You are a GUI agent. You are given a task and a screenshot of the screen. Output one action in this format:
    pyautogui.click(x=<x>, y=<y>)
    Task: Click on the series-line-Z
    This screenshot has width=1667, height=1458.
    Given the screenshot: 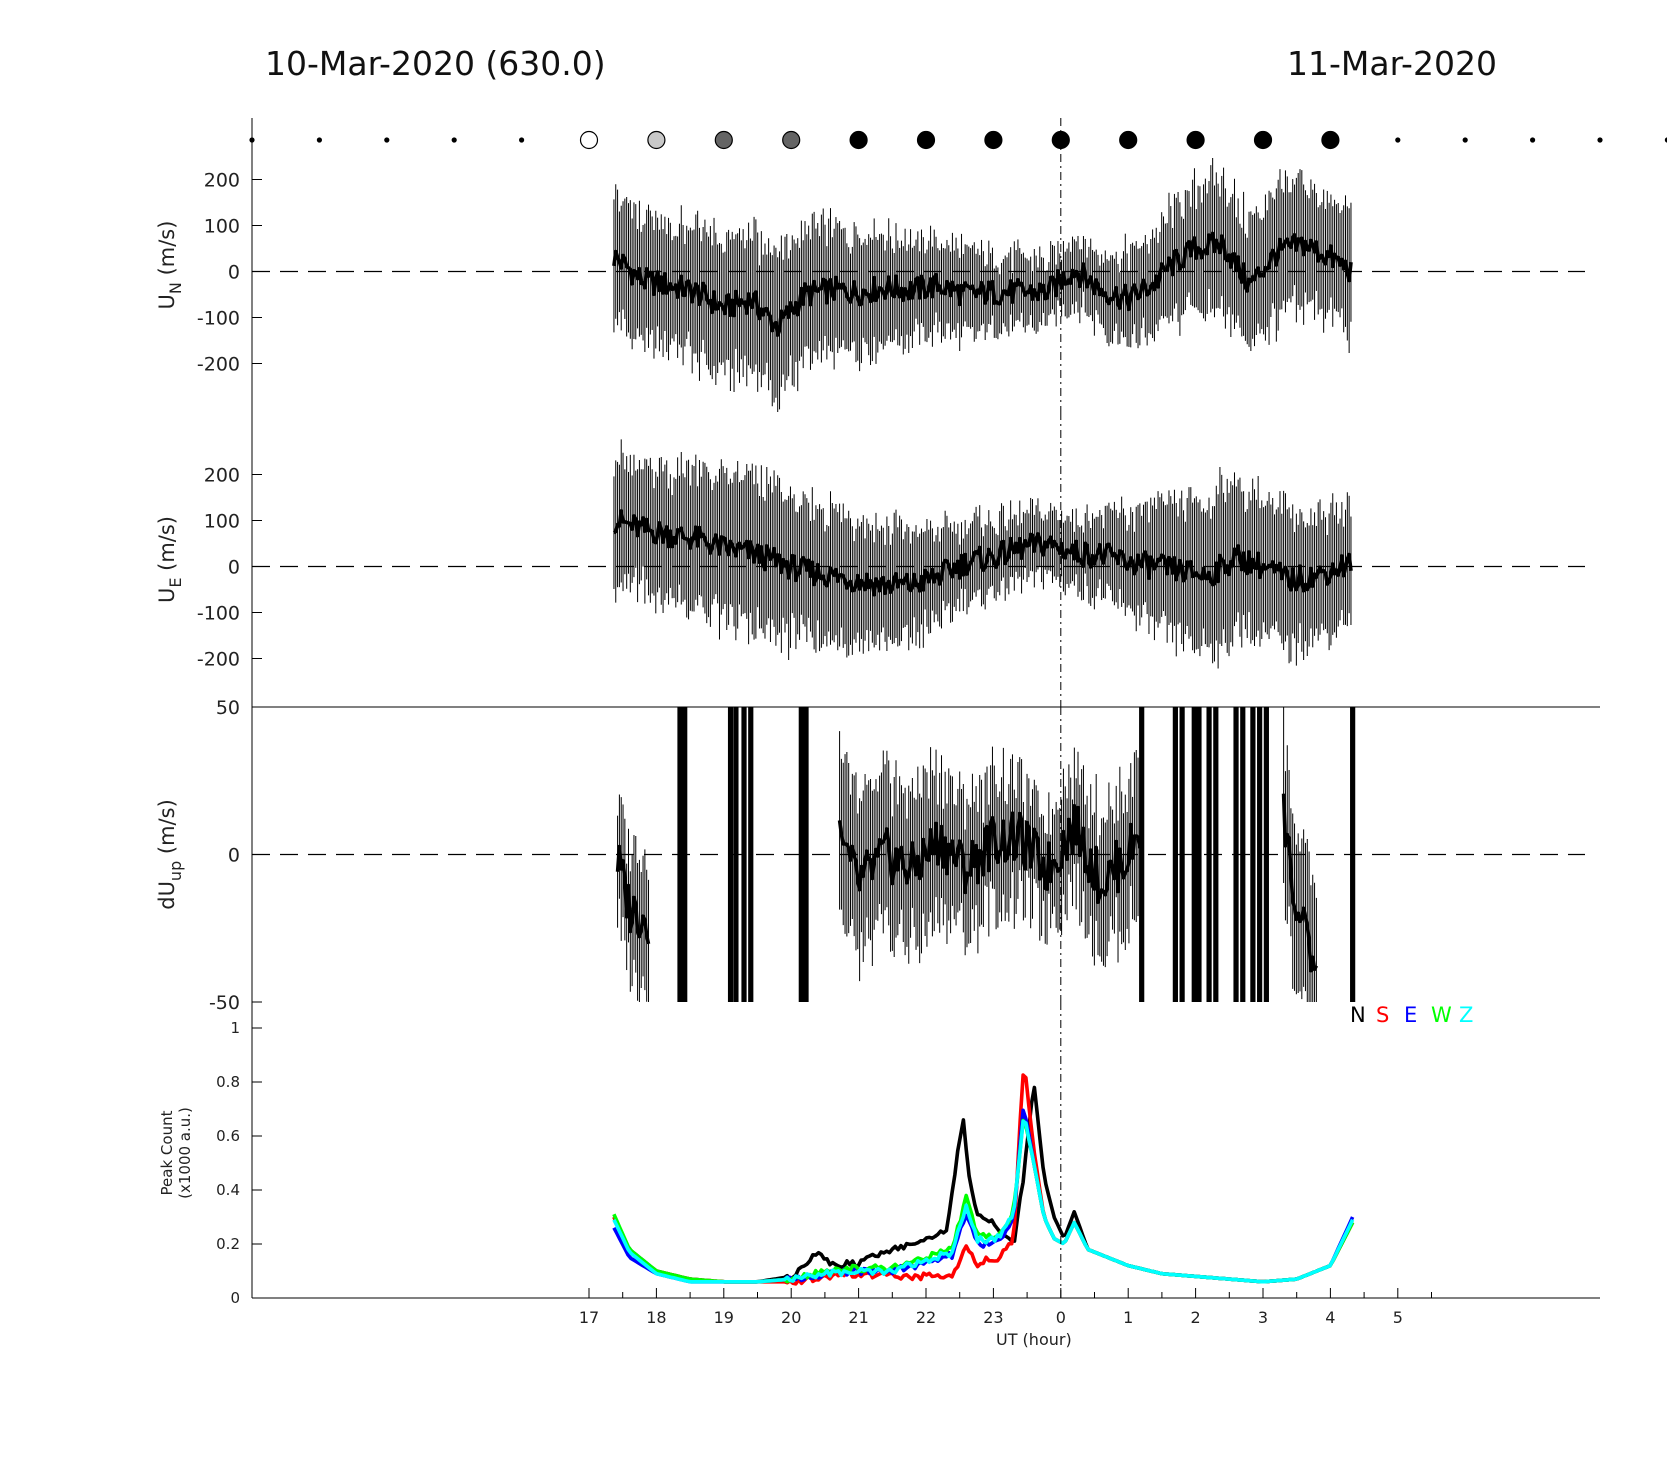 What is the action you would take?
    pyautogui.click(x=983, y=1201)
    